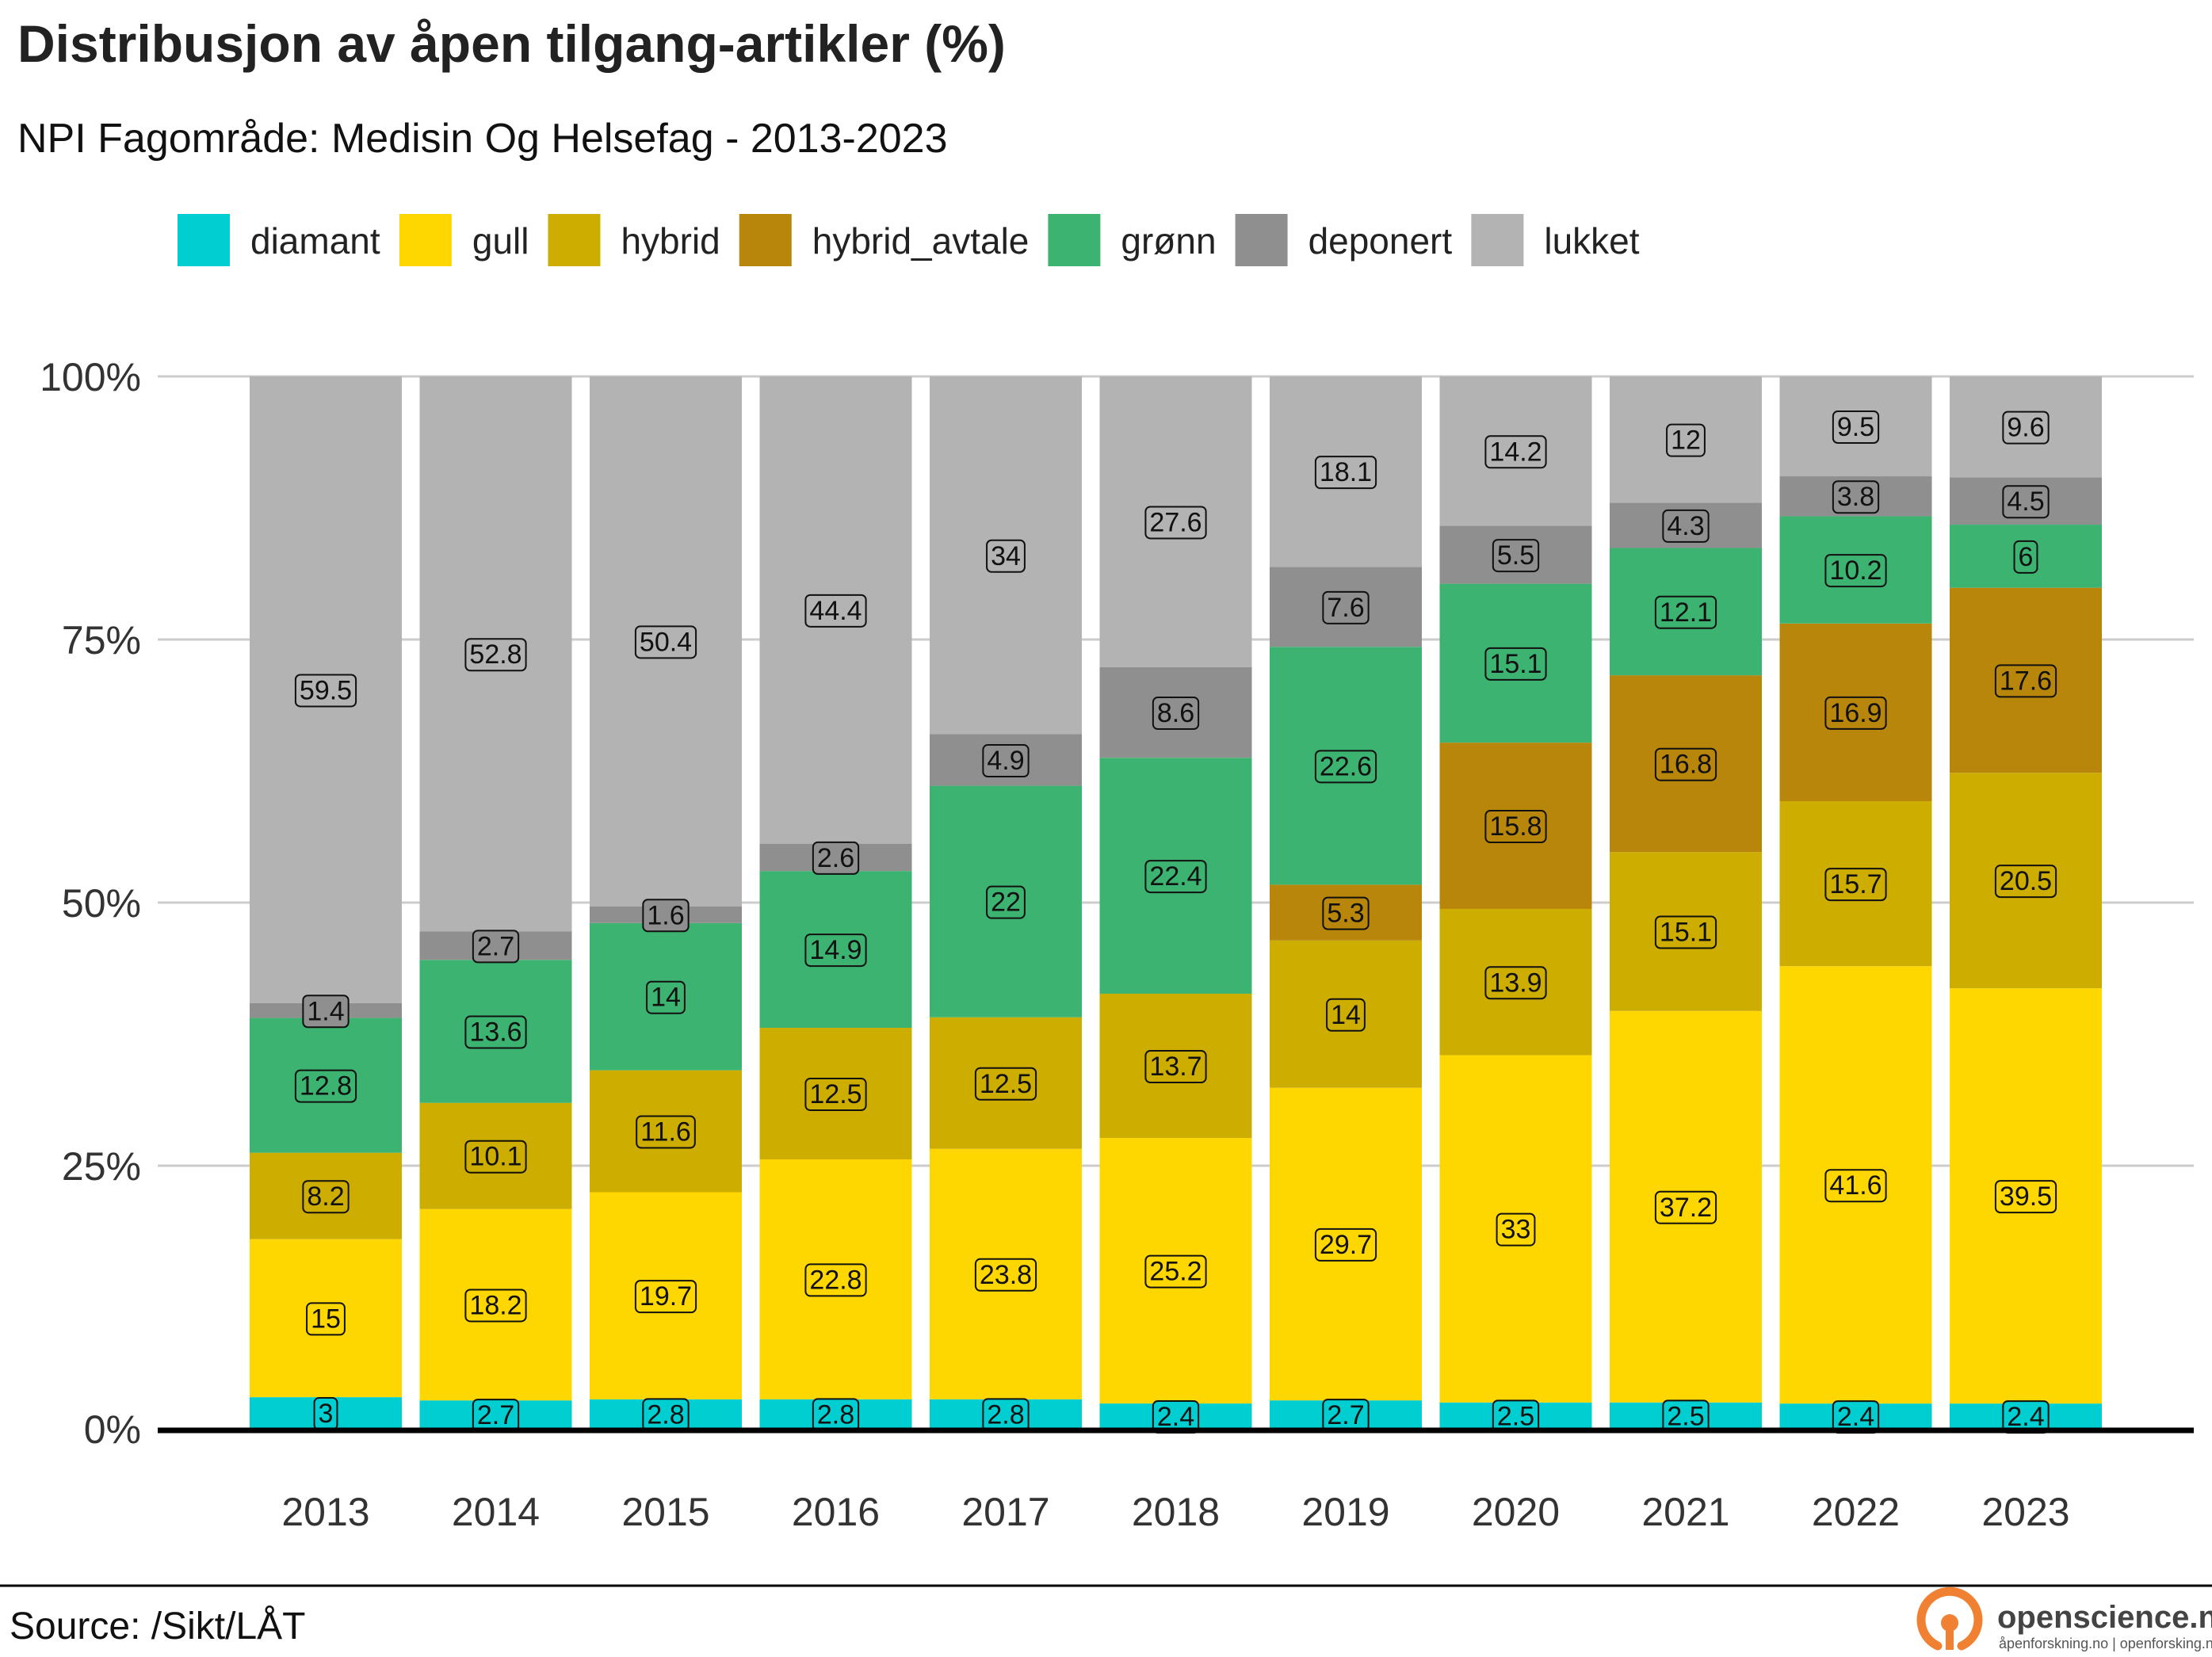  What do you see at coordinates (204, 240) in the screenshot?
I see `legend-swatch-diamant` at bounding box center [204, 240].